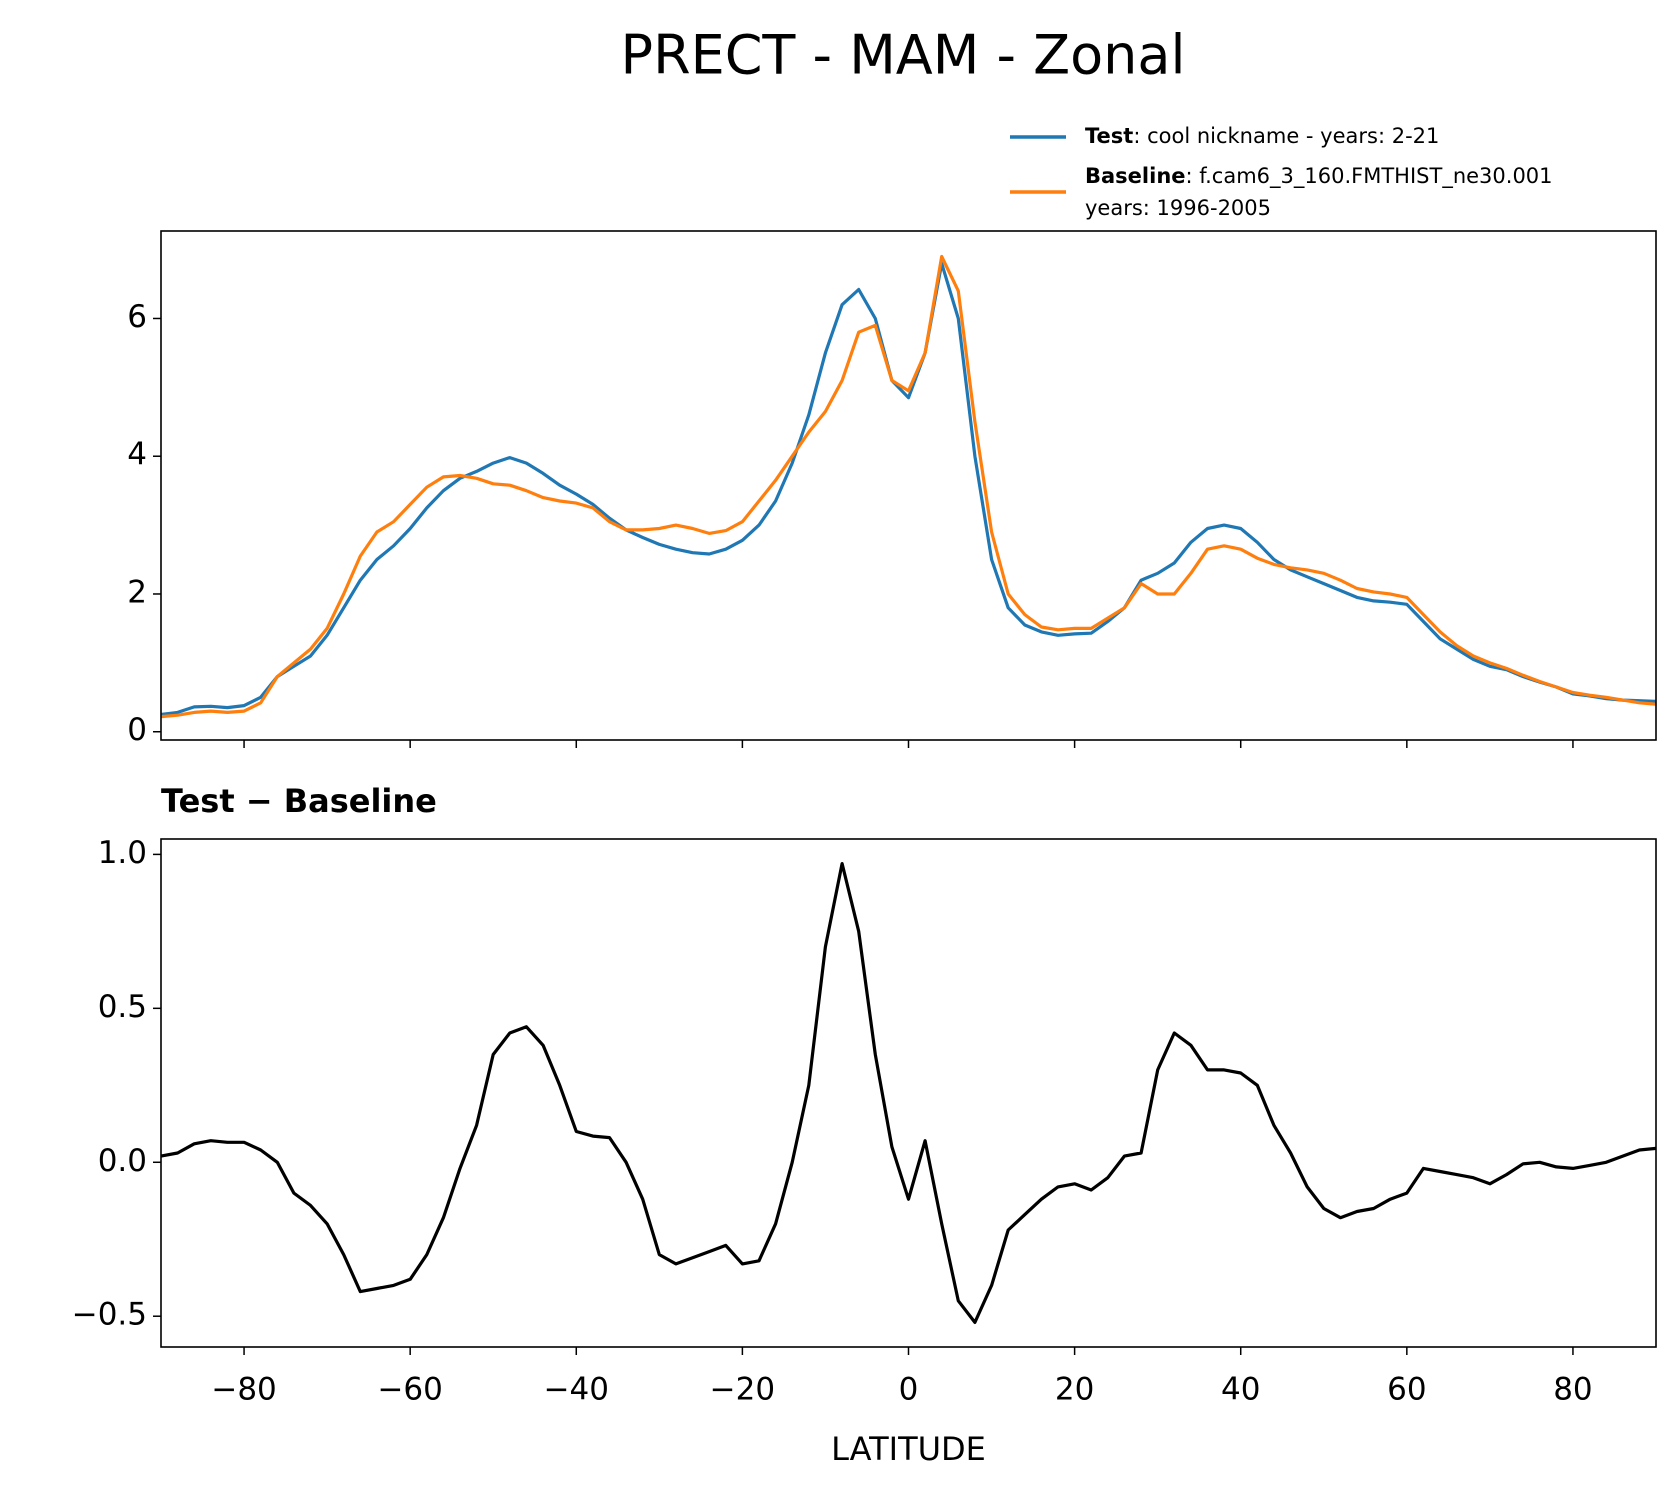 The width and height of the screenshot is (1678, 1496). Describe the element at coordinates (1369, 176) in the screenshot. I see `legend-description: : f.cam6_3_160.FMTHIST_ne30.001` at that location.